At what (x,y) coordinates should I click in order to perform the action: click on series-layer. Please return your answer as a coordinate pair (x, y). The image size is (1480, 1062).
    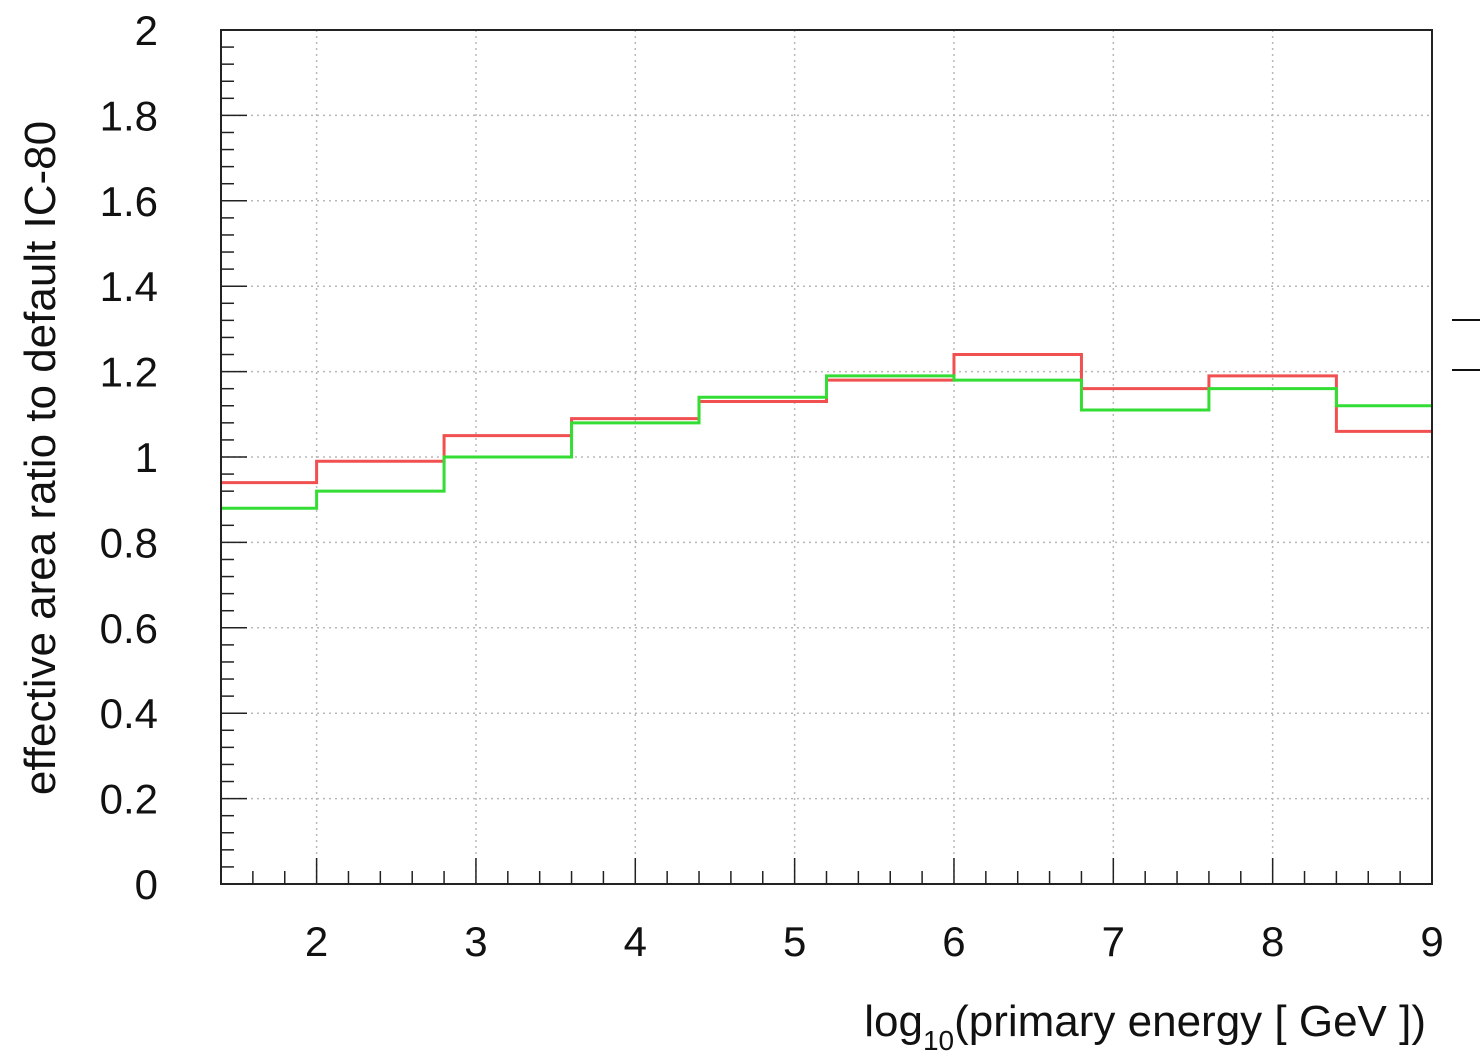
    Looking at the image, I should click on (826, 431).